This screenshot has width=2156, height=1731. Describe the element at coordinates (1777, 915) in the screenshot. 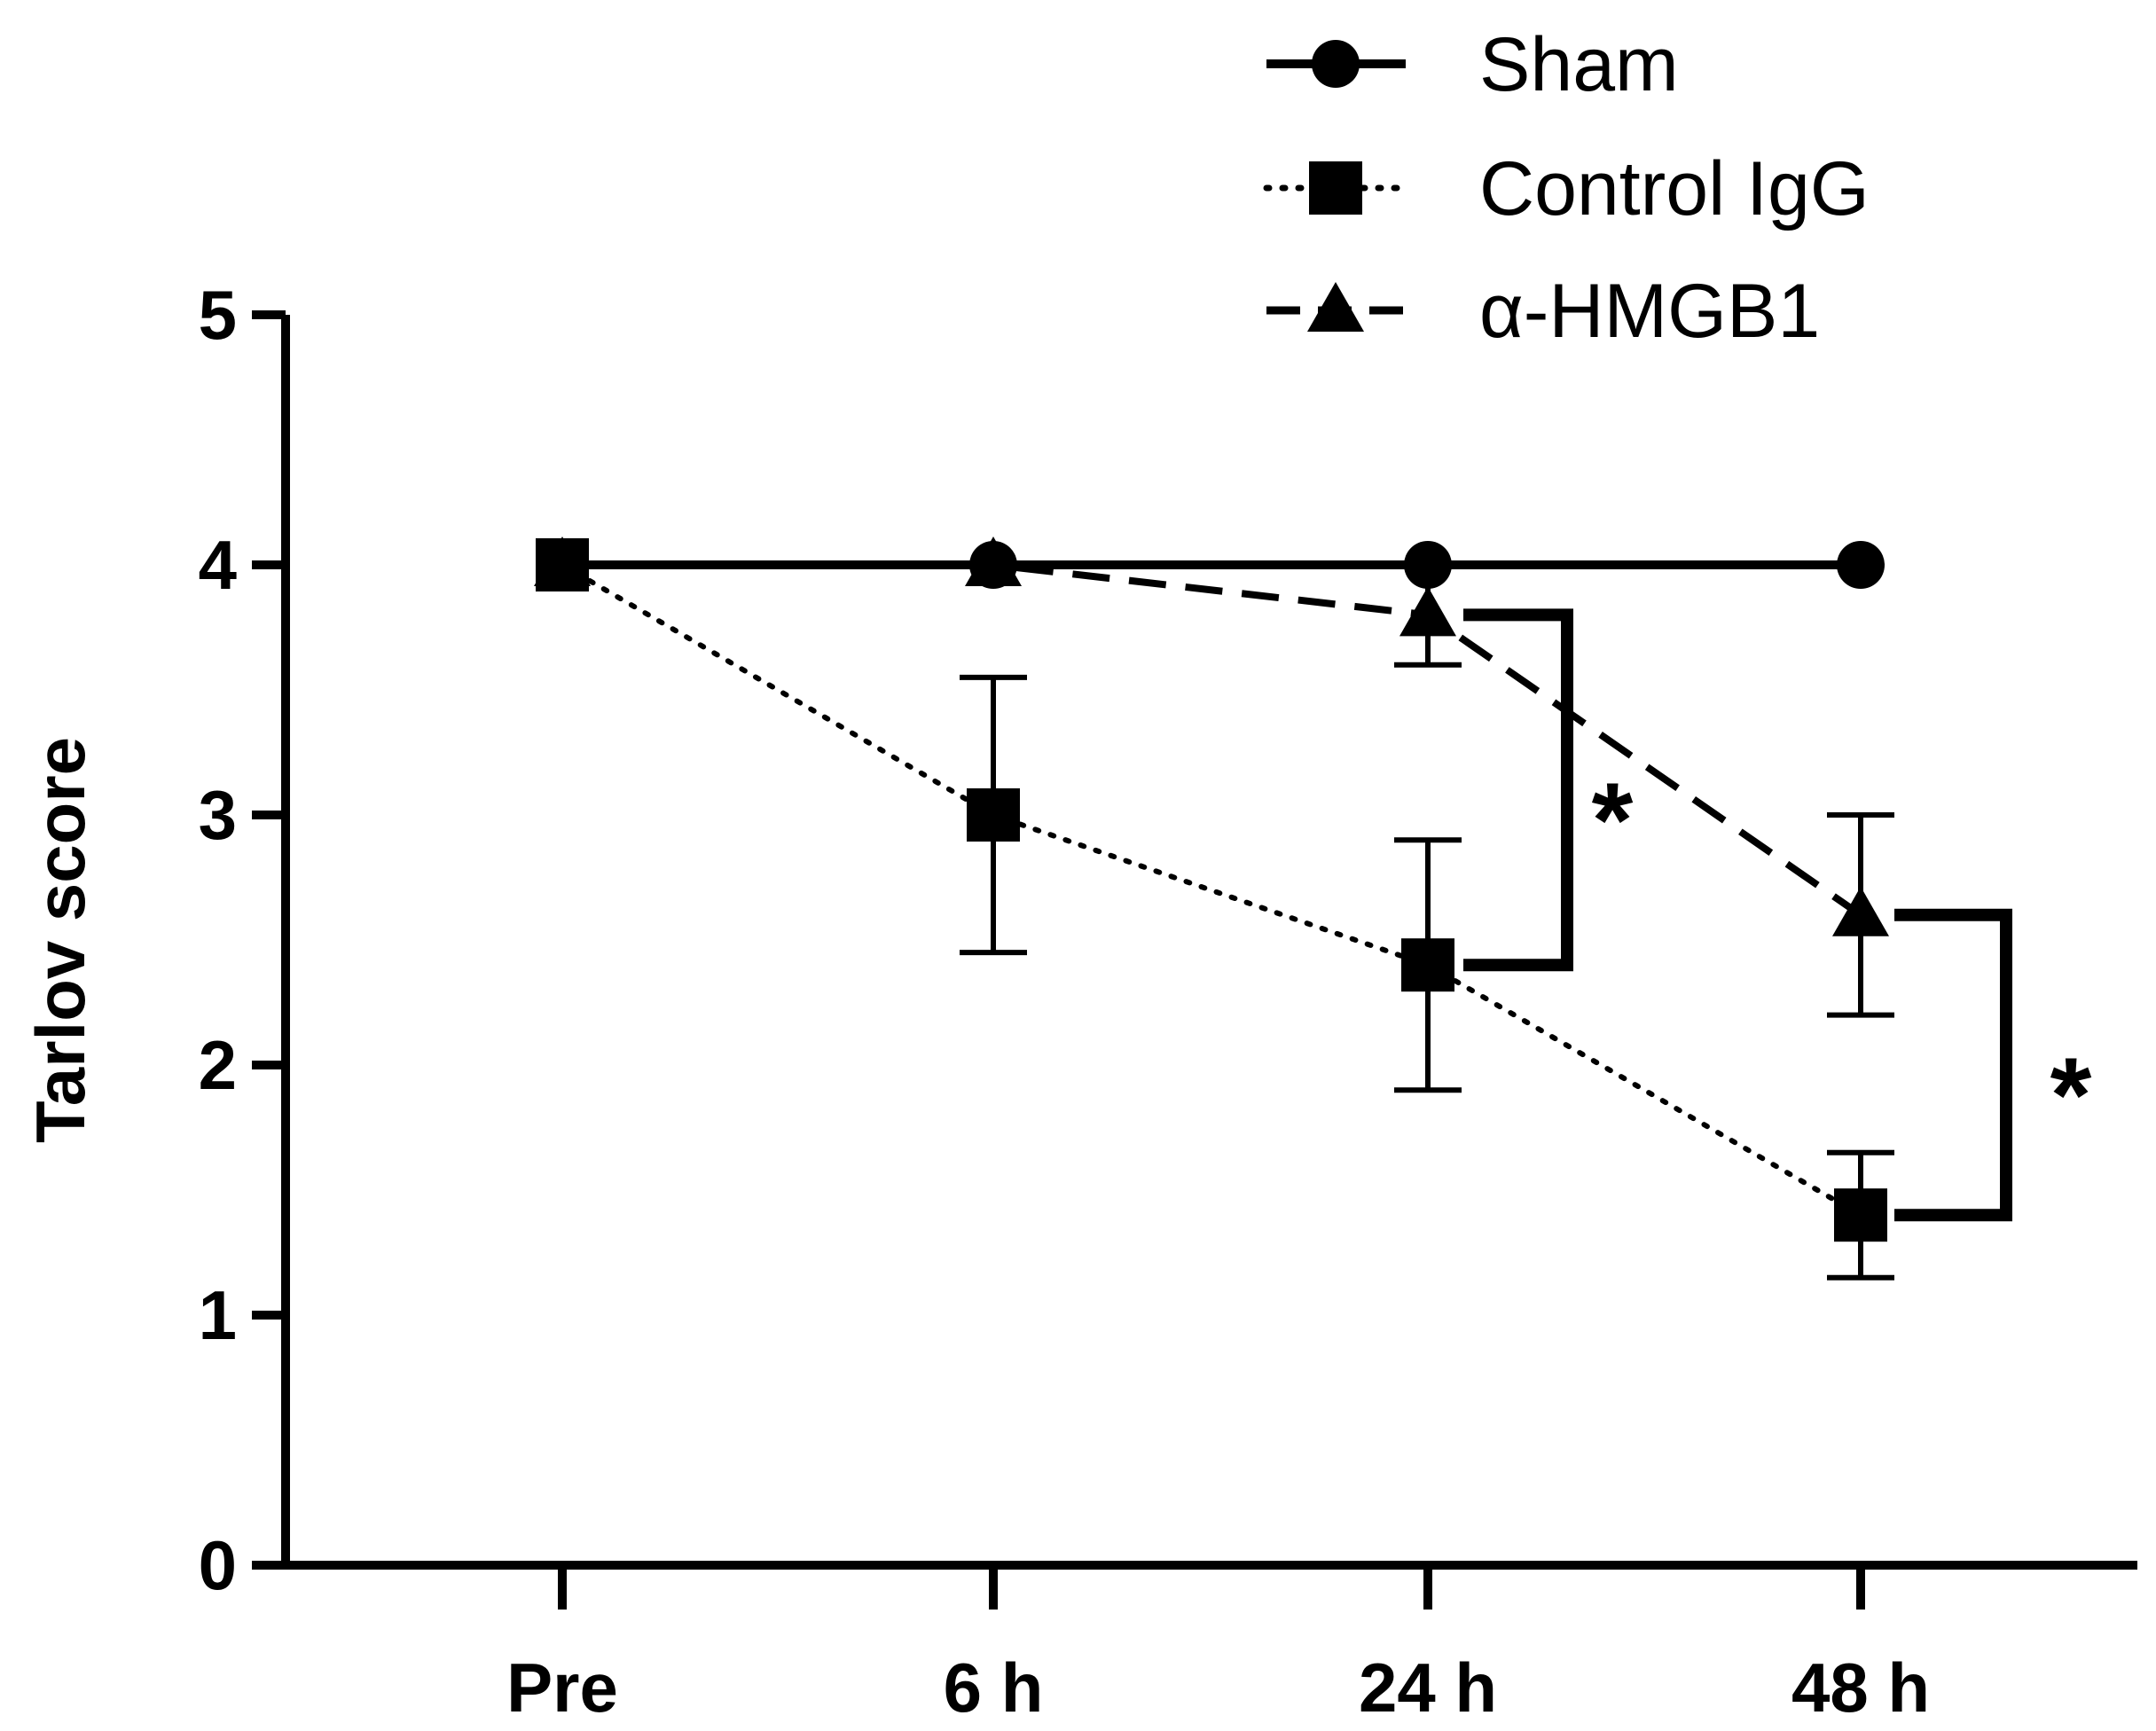

I see `annotation-layer: **` at that location.